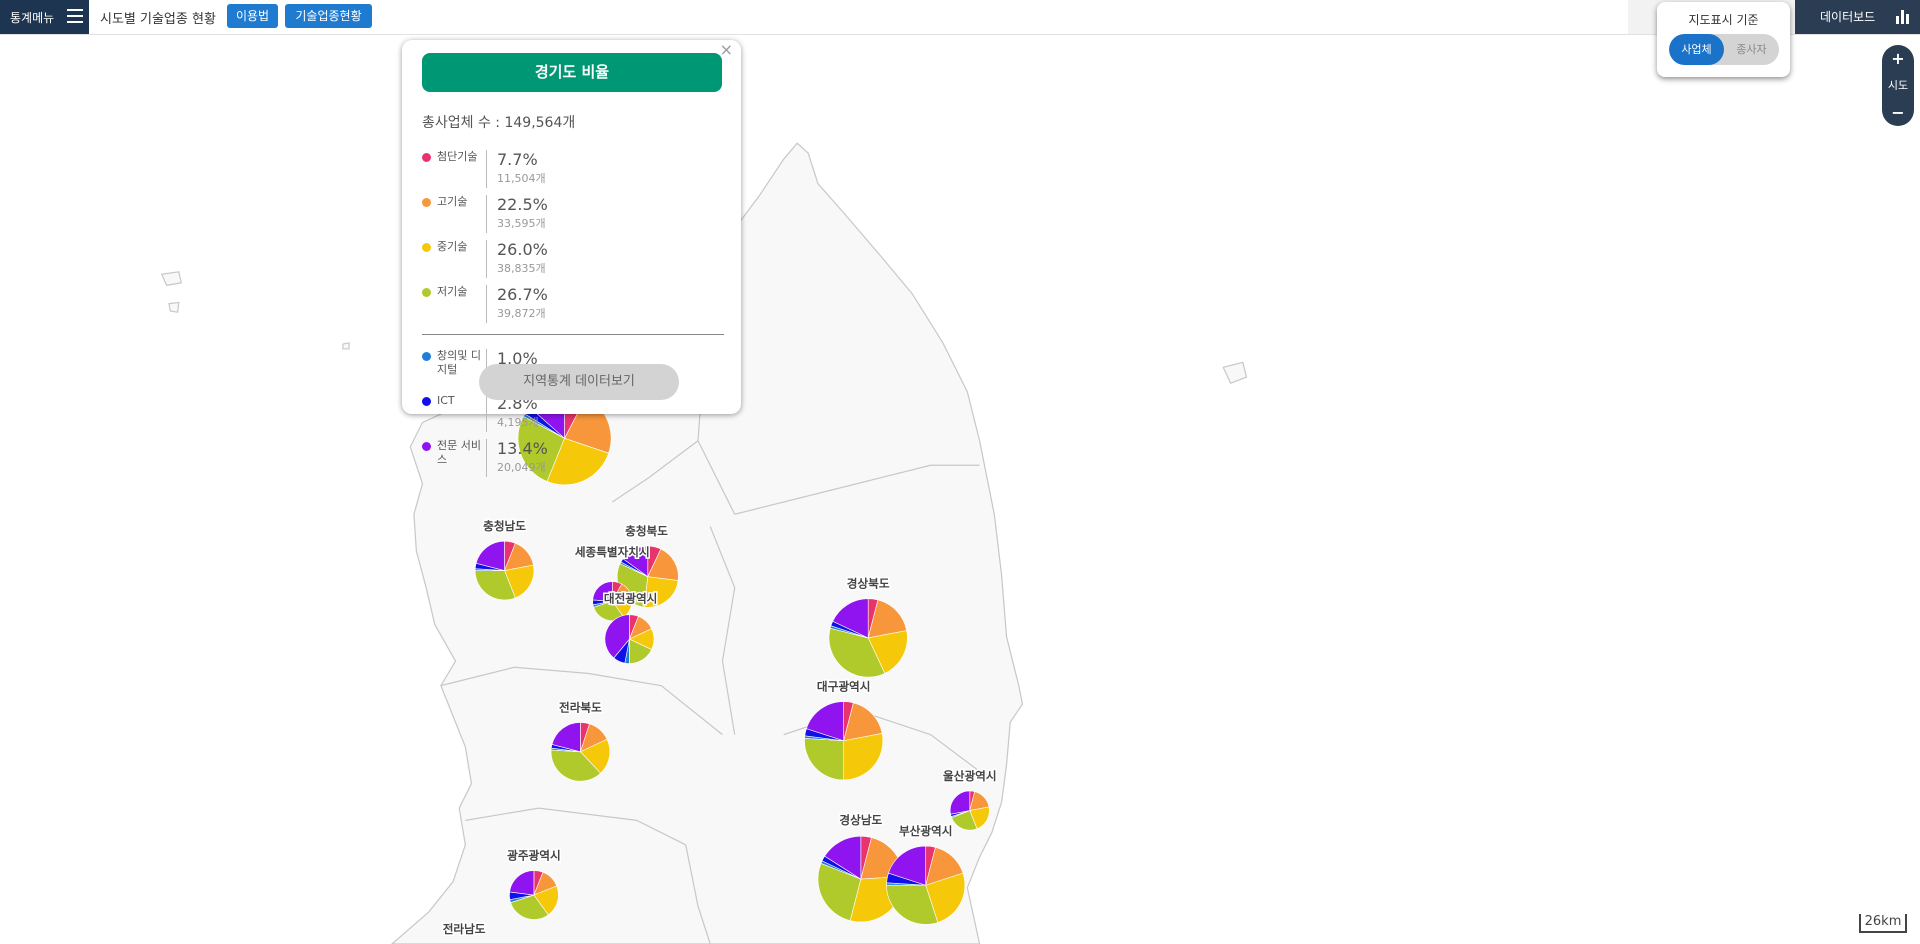 The height and width of the screenshot is (944, 1920). What do you see at coordinates (1883, 923) in the screenshot?
I see `scale-bar: 26km` at bounding box center [1883, 923].